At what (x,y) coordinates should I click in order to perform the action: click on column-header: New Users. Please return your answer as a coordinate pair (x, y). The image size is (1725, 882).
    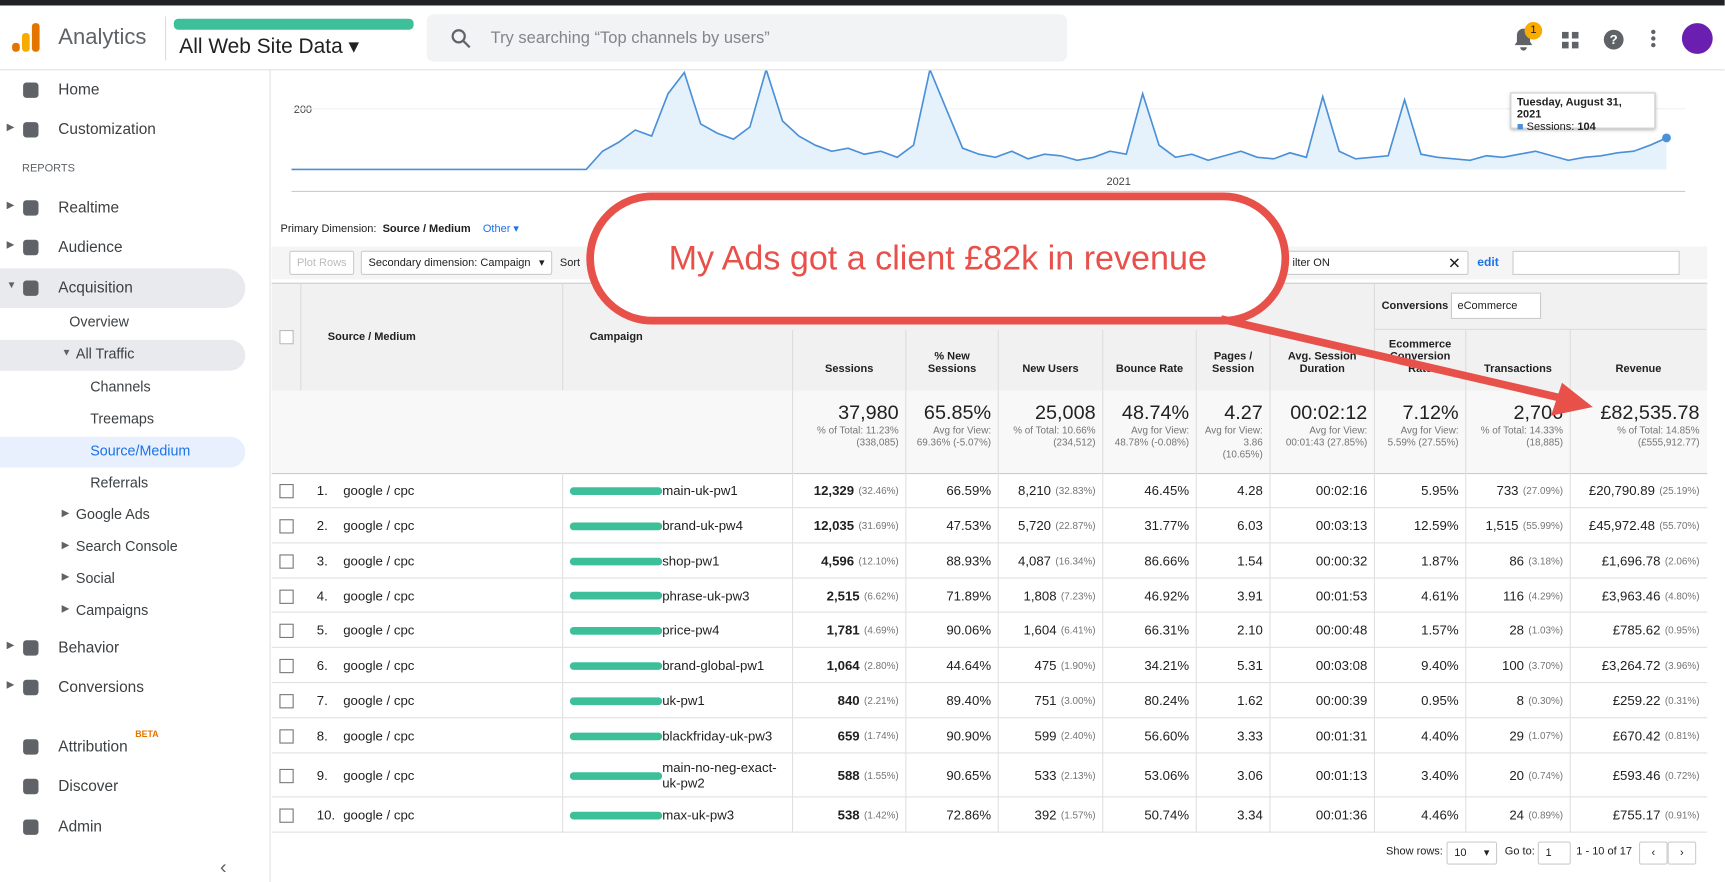
    Looking at the image, I should click on (1050, 360).